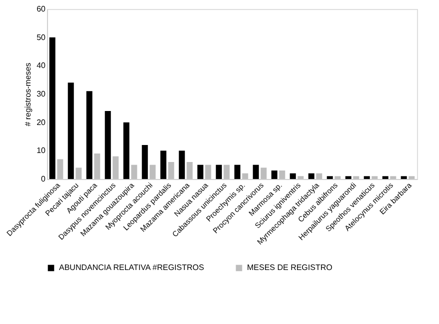  Describe the element at coordinates (41, 65) in the screenshot. I see `y-tick-label: 40` at that location.